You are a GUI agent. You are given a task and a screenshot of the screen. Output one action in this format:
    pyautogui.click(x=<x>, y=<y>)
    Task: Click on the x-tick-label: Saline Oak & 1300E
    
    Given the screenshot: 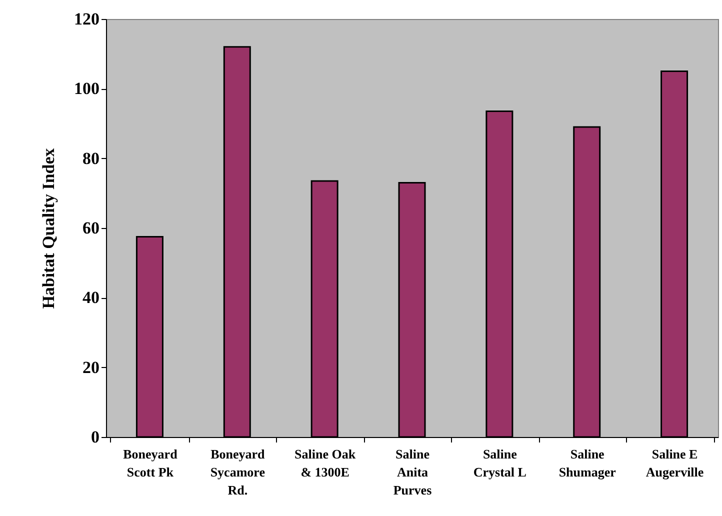 What is the action you would take?
    pyautogui.click(x=325, y=463)
    